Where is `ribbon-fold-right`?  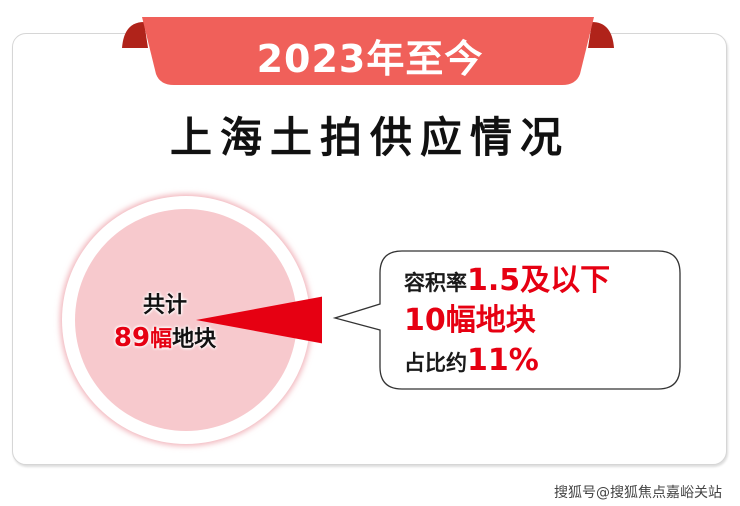 ribbon-fold-right is located at coordinates (601, 35).